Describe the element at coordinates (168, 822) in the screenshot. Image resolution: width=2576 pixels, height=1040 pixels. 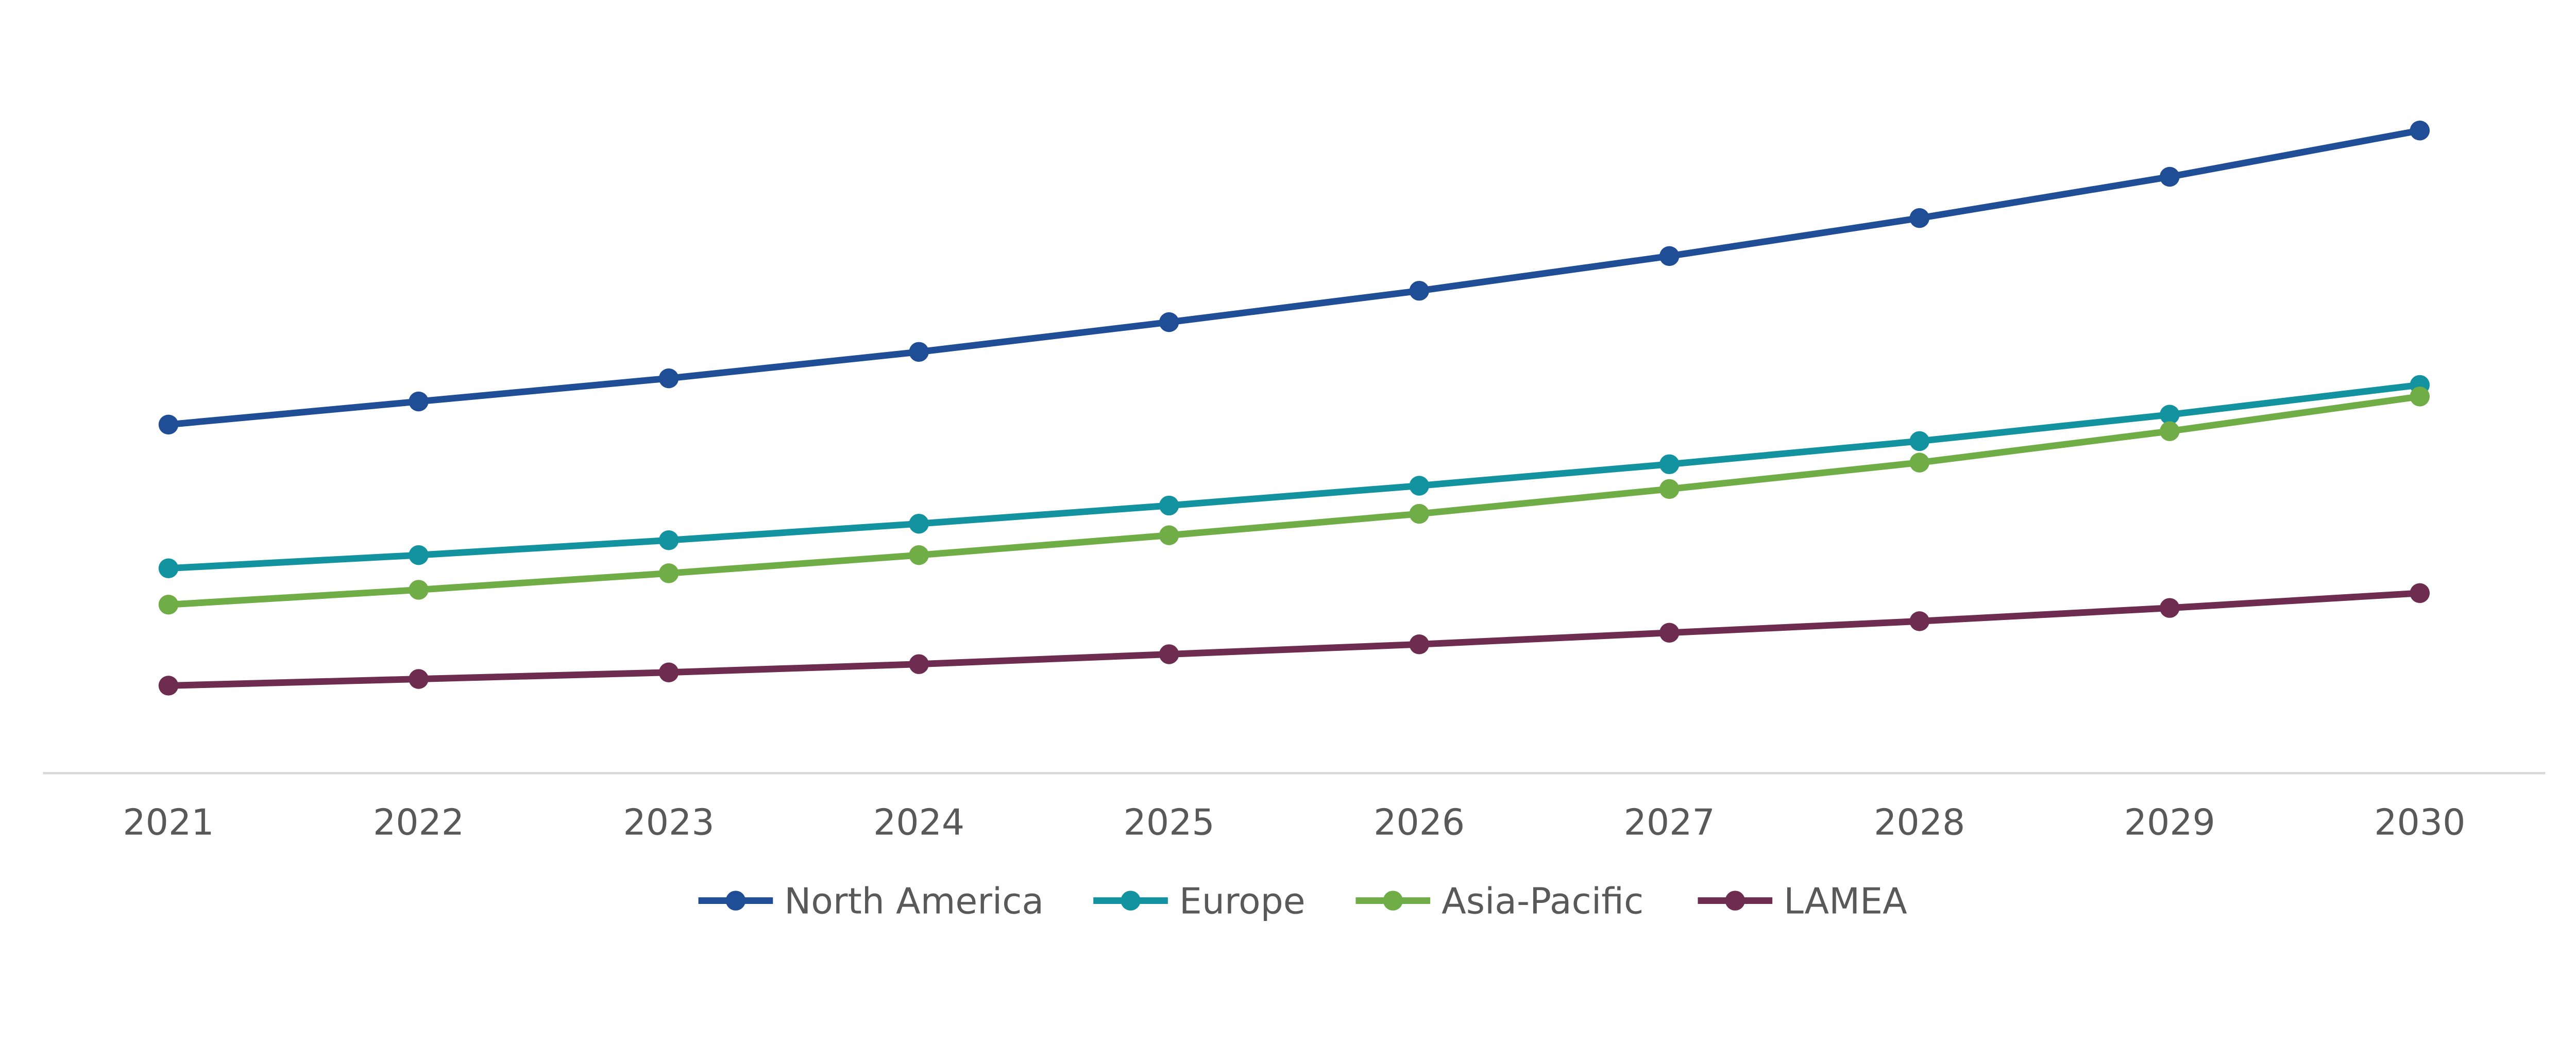
I see `x-tick-label: 2021` at that location.